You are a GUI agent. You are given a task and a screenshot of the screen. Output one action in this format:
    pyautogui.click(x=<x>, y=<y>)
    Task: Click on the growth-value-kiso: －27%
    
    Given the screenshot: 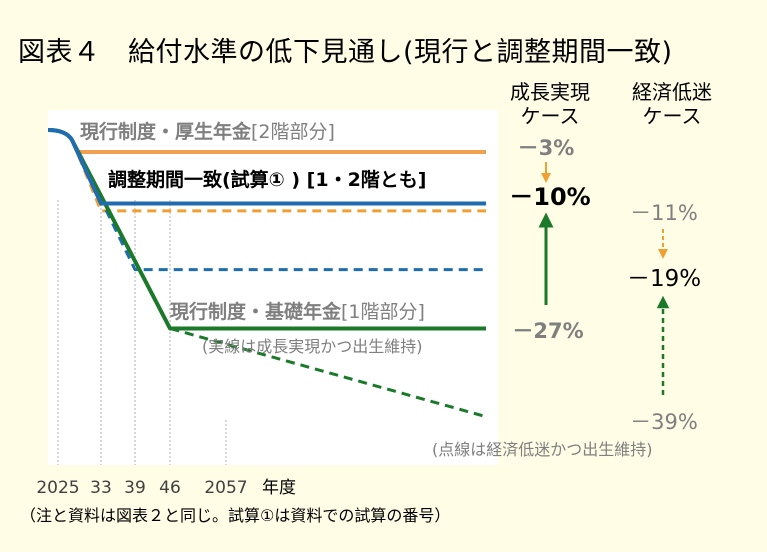 What is the action you would take?
    pyautogui.click(x=547, y=331)
    